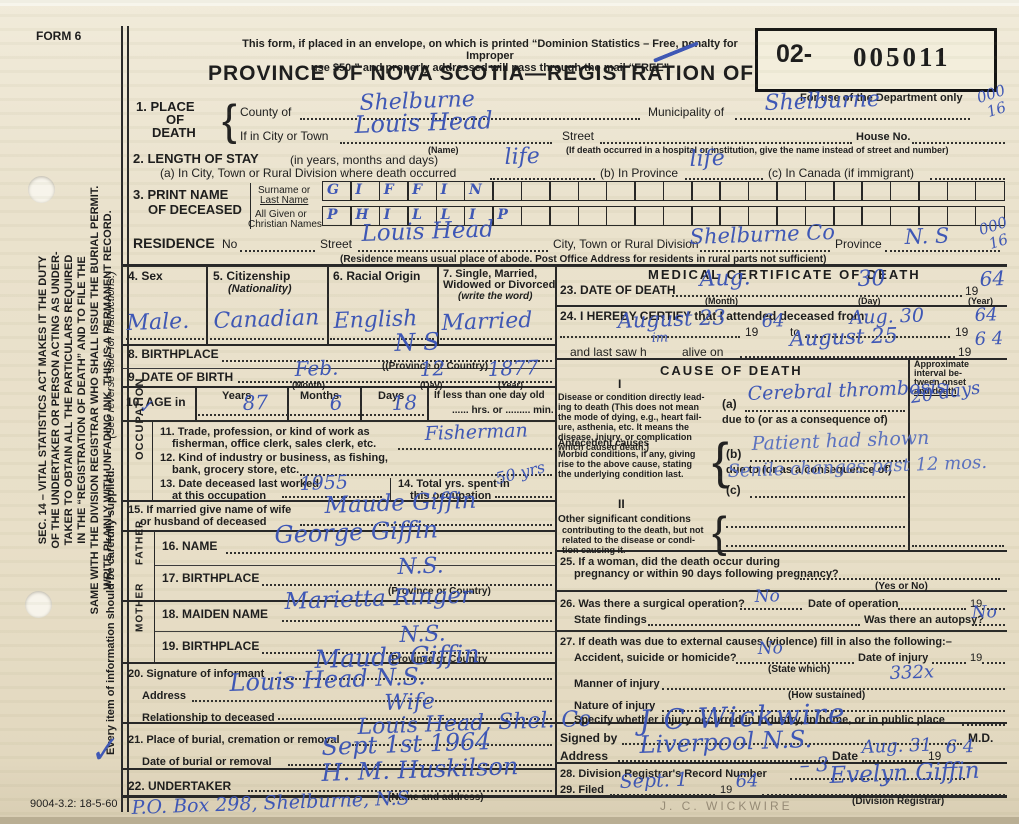 This screenshot has width=1019, height=824. Describe the element at coordinates (902, 57) in the screenshot. I see `serial-number: 005011` at that location.